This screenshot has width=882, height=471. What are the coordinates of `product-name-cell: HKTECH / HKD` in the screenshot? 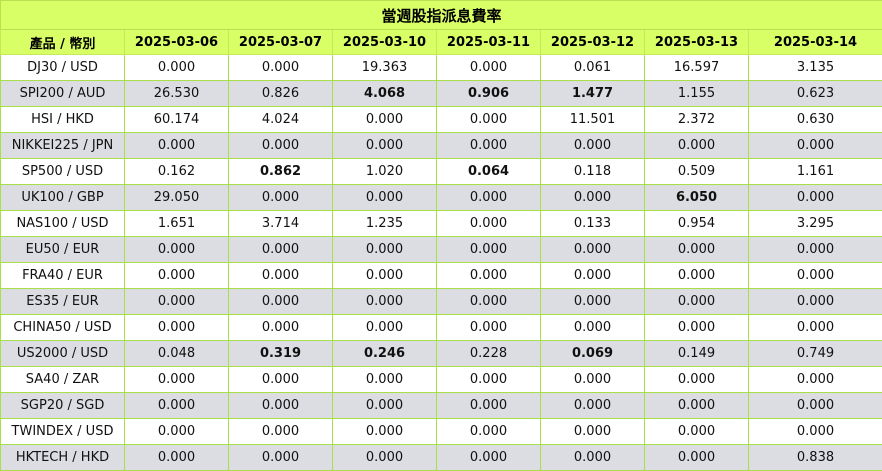 It's located at (63, 458).